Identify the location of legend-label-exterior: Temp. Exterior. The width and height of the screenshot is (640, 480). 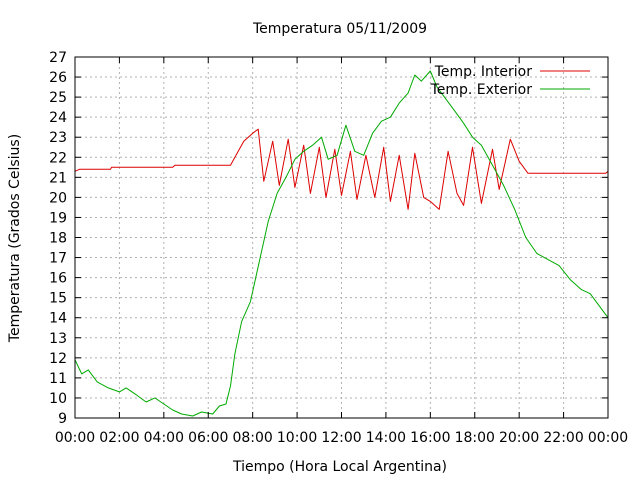
(481, 90).